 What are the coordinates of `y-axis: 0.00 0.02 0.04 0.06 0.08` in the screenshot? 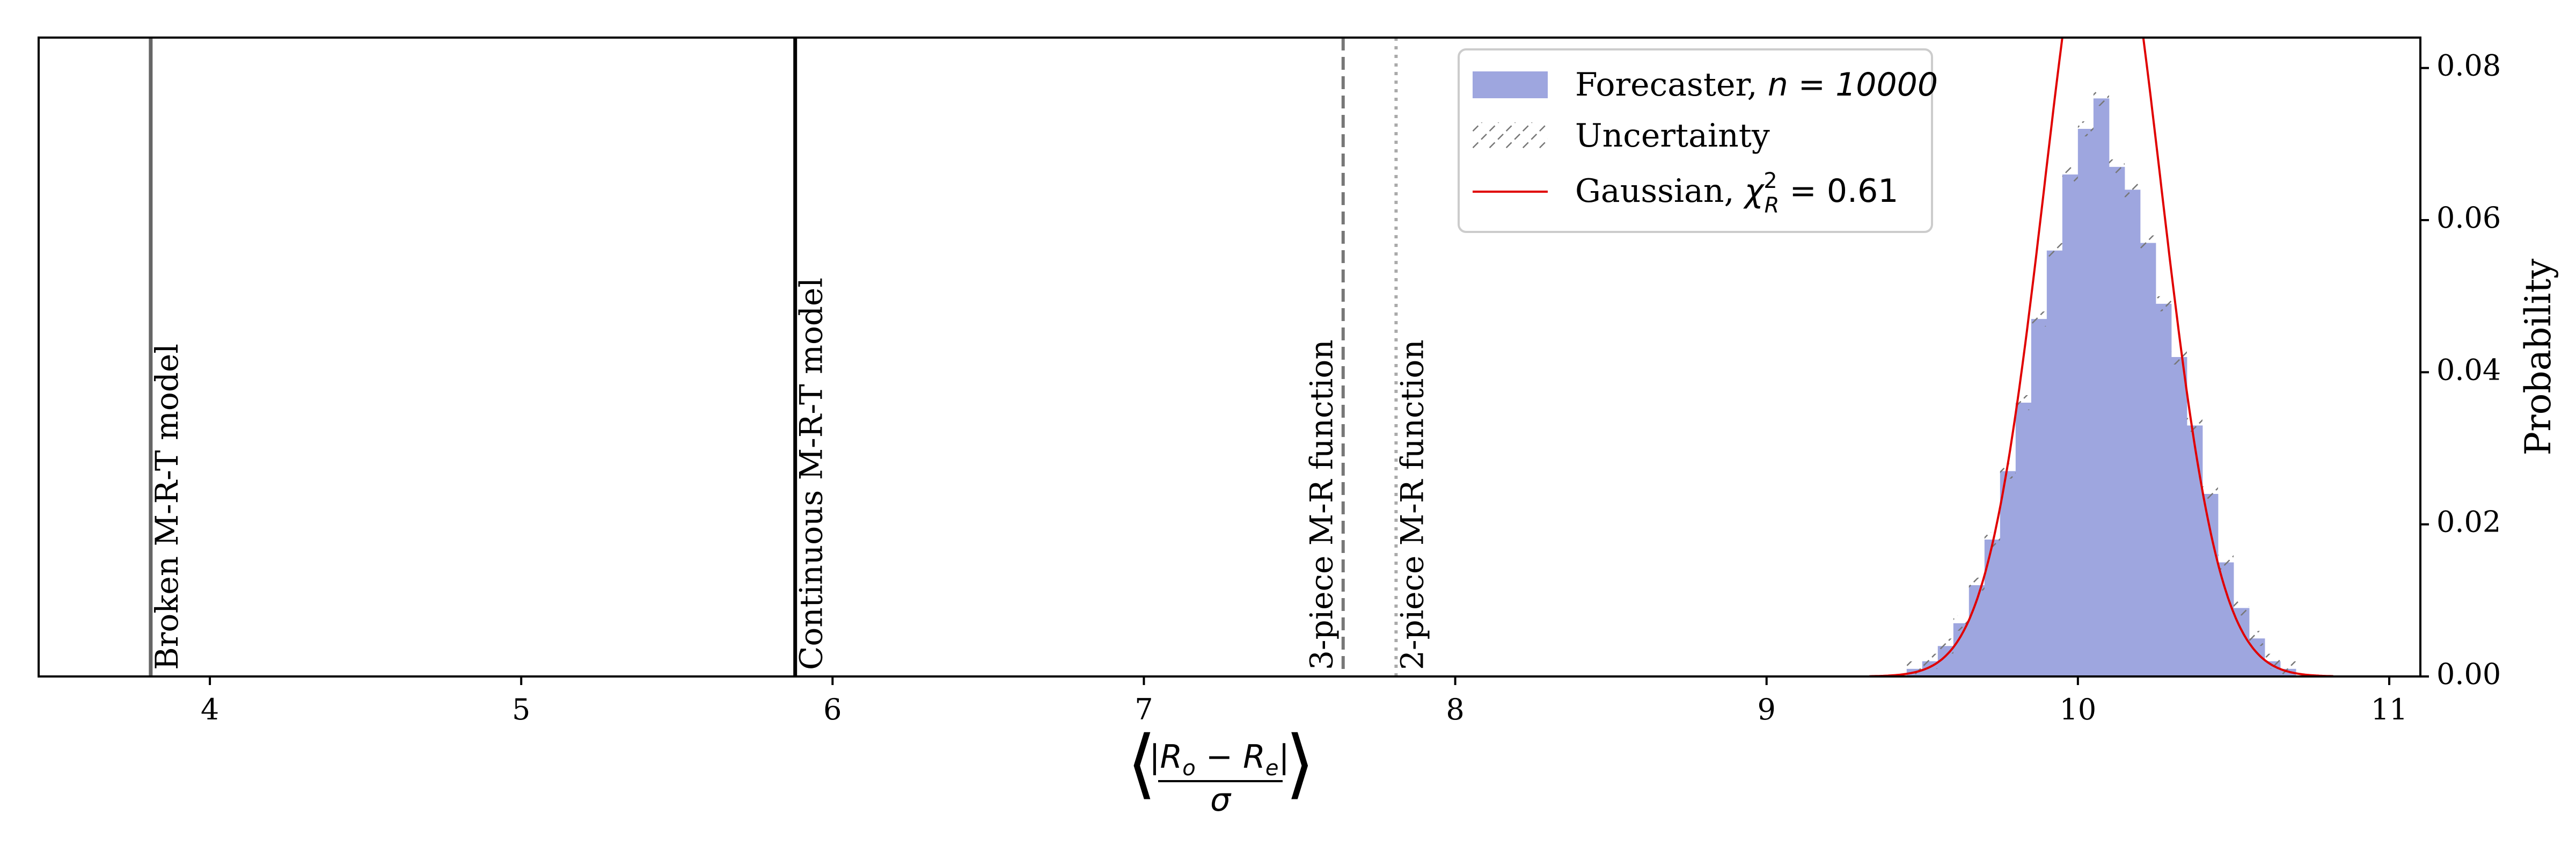 It's located at (2460, 370).